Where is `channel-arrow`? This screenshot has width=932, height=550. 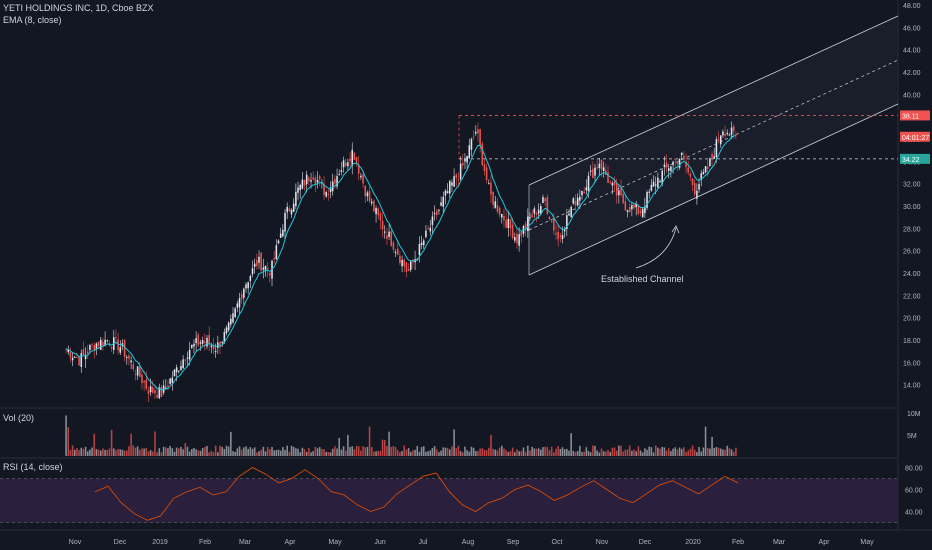 channel-arrow is located at coordinates (657, 247).